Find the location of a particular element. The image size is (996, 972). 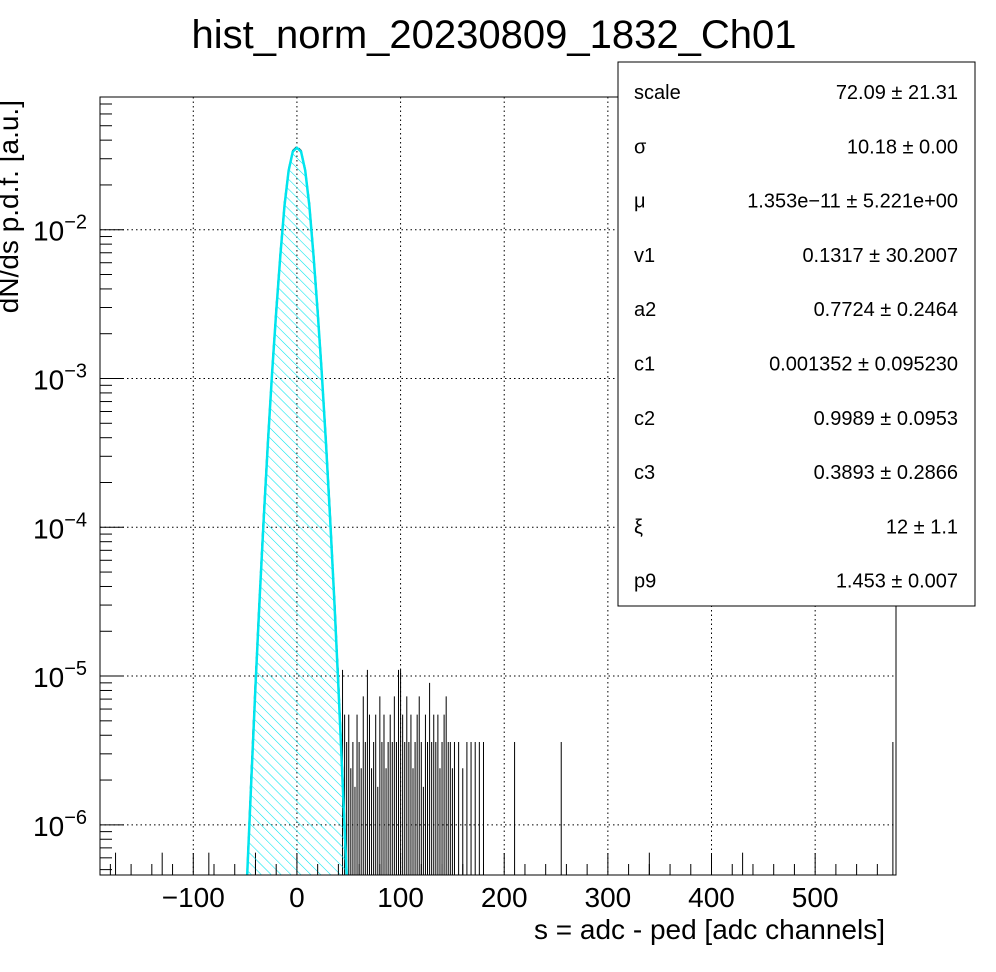

stats-value: 72.09 ± 21.31 is located at coordinates (897, 93).